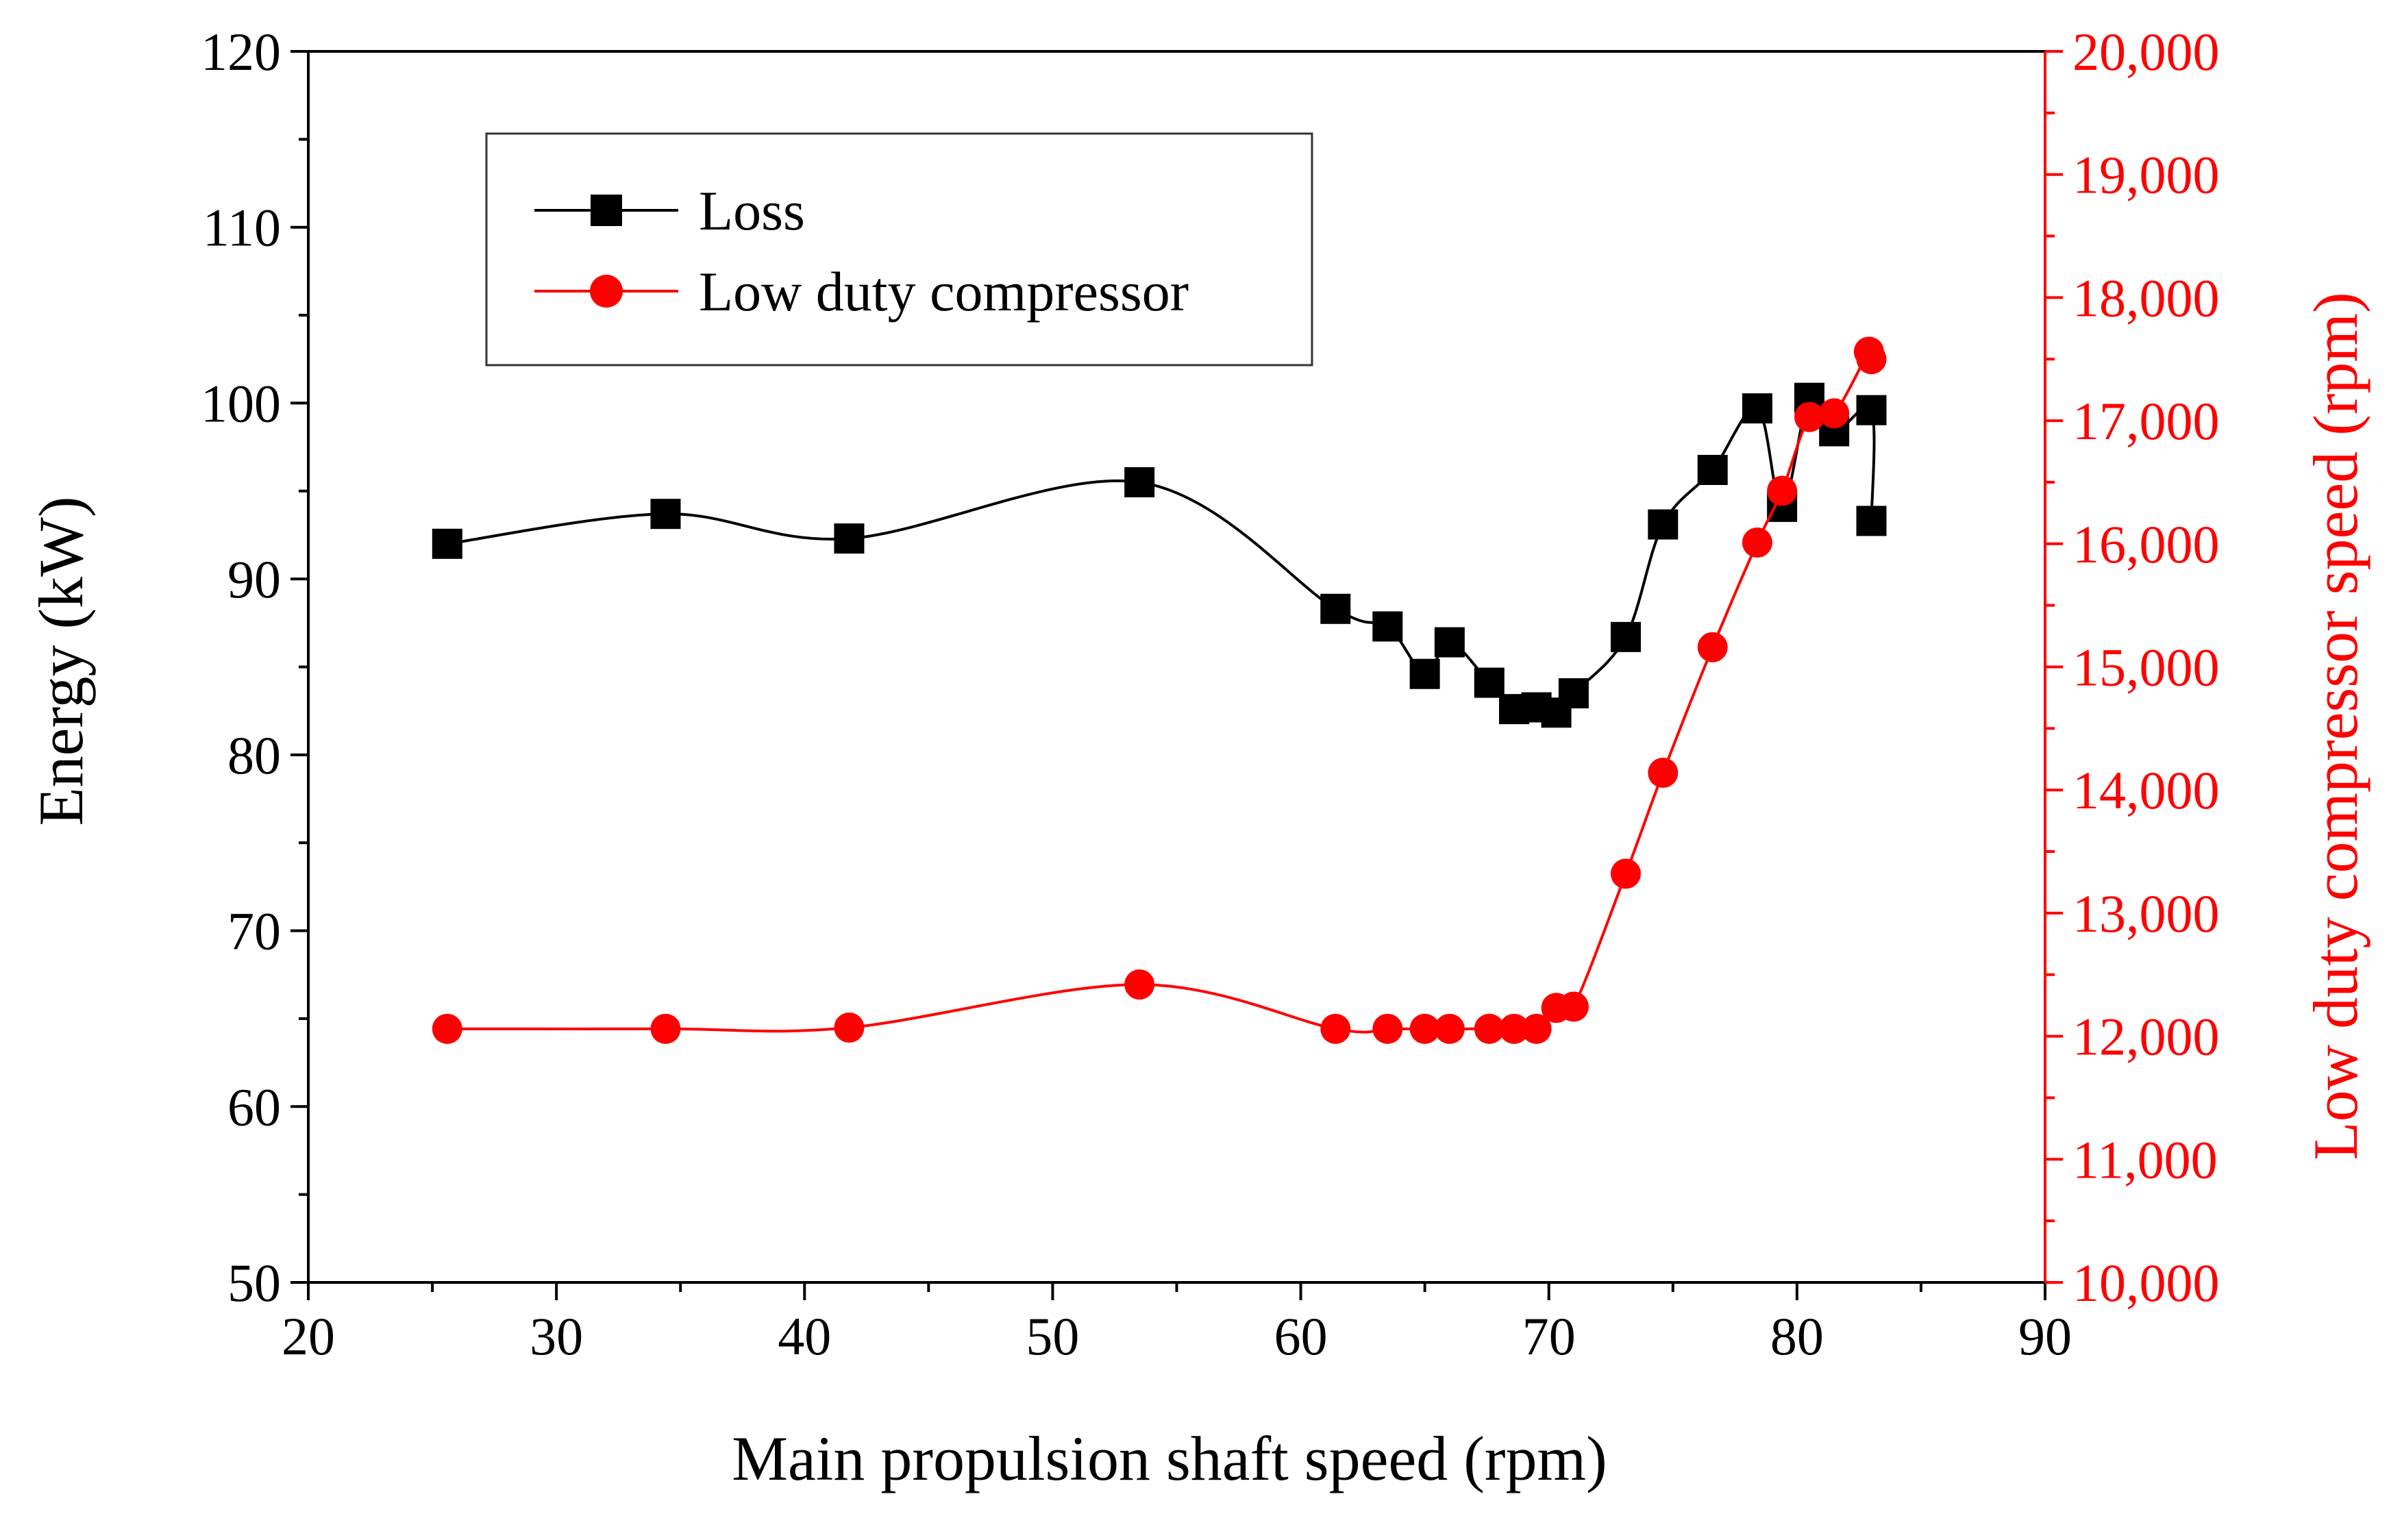 This screenshot has width=2389, height=1540. I want to click on y2-tick-label: 17,000, so click(2146, 421).